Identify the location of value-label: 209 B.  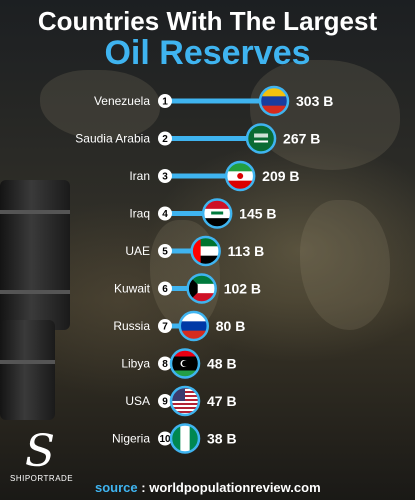
(280, 176).